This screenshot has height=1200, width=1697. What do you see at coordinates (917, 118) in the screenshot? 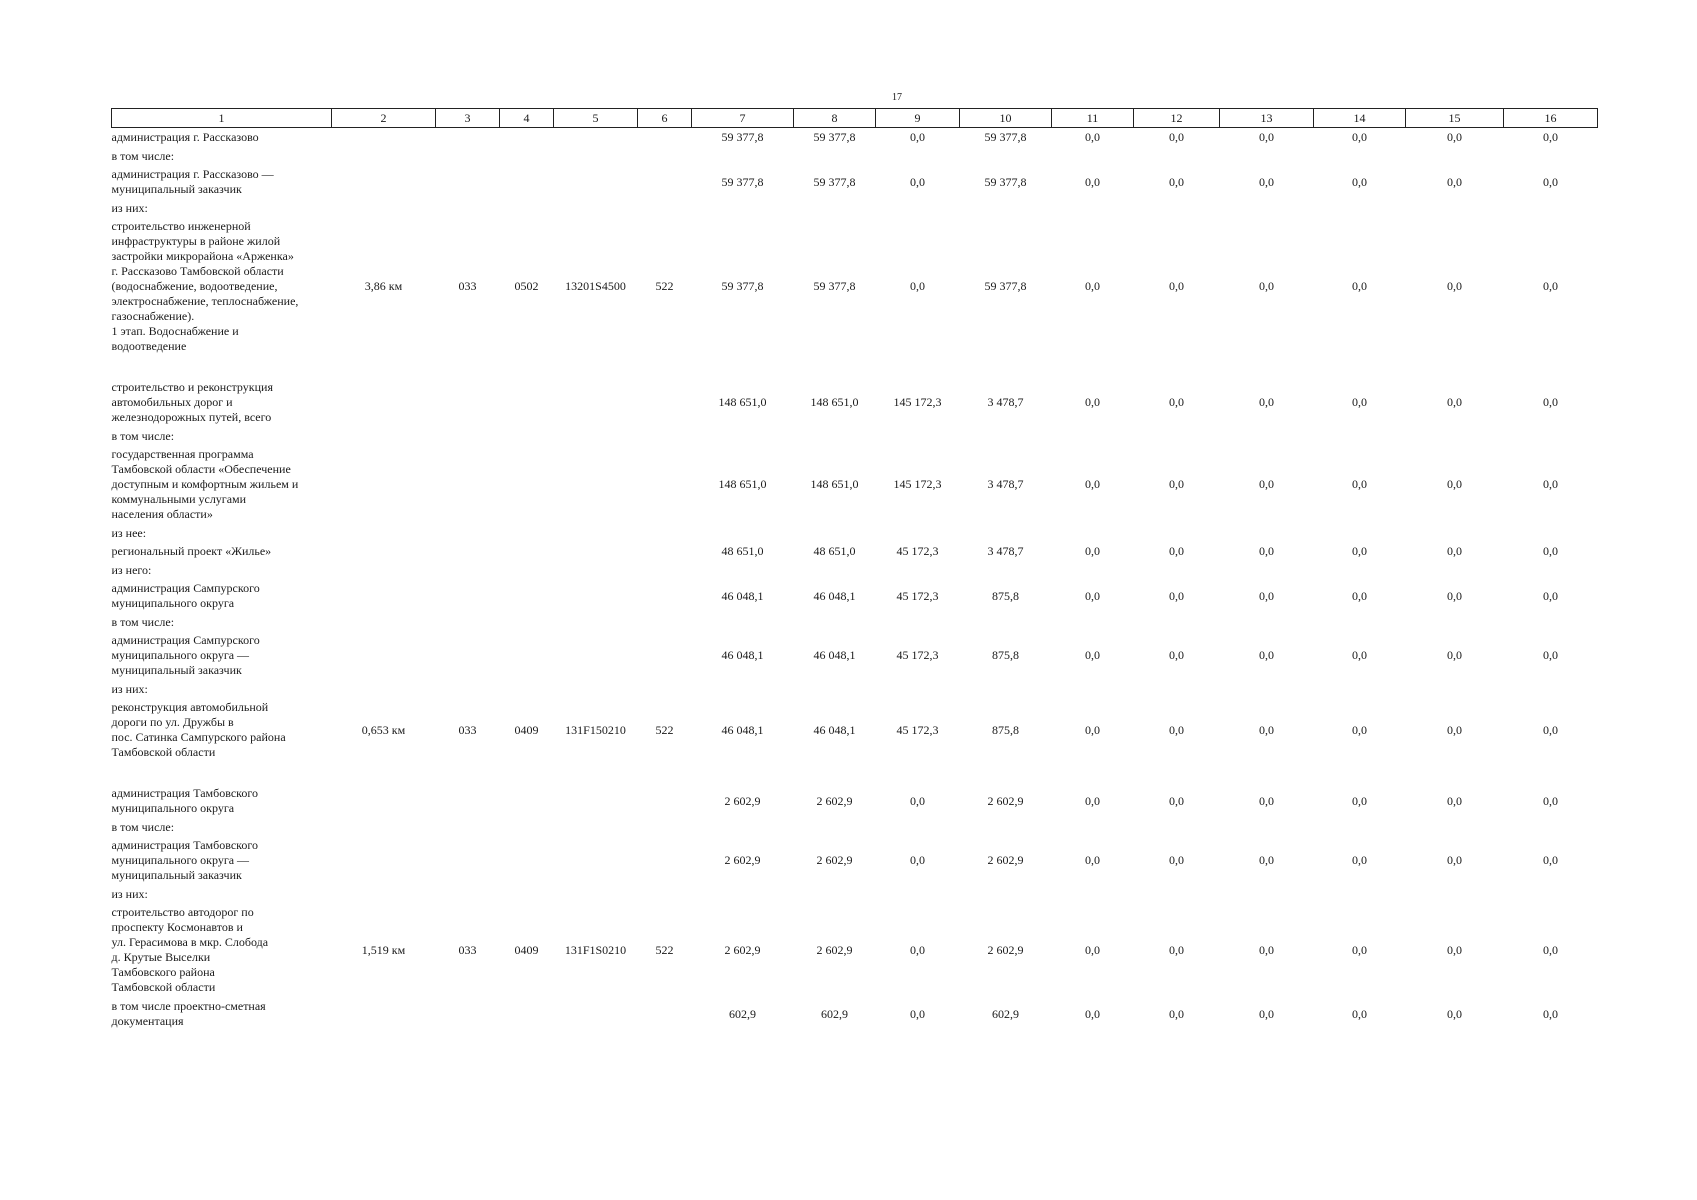
I see `column-header-9: 9` at bounding box center [917, 118].